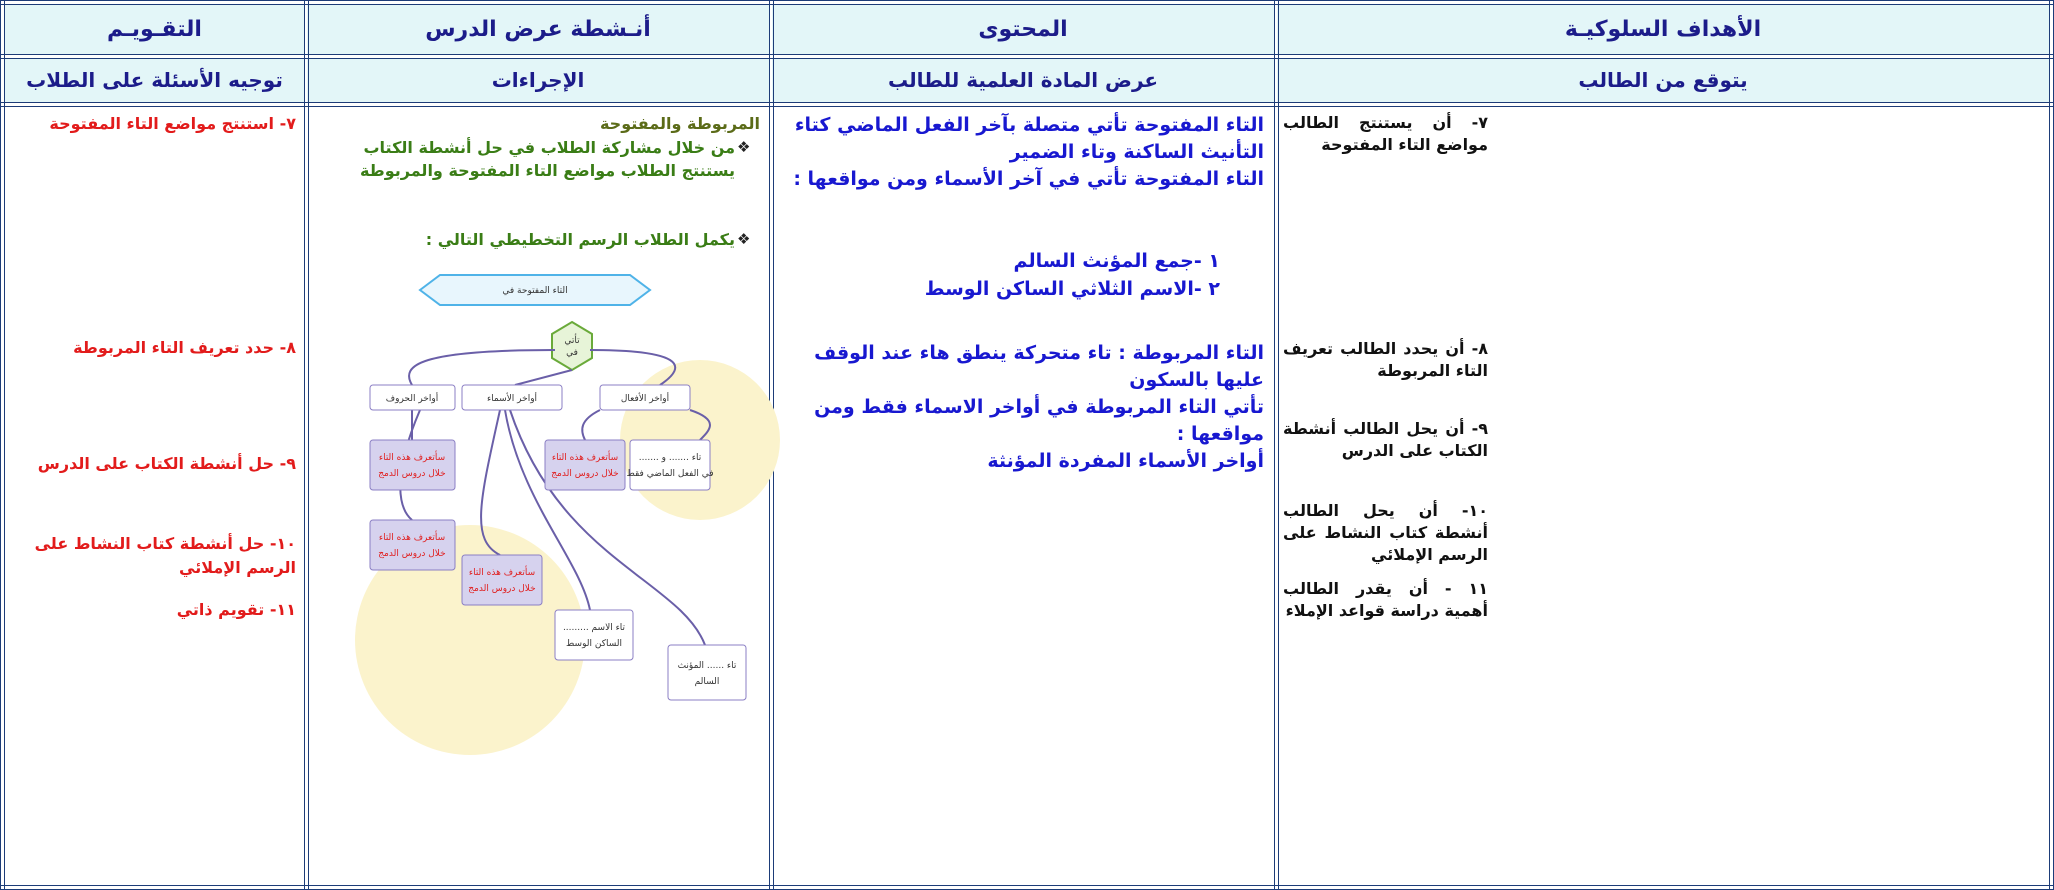  What do you see at coordinates (707, 682) in the screenshot?
I see `diagram-text: السالم` at bounding box center [707, 682].